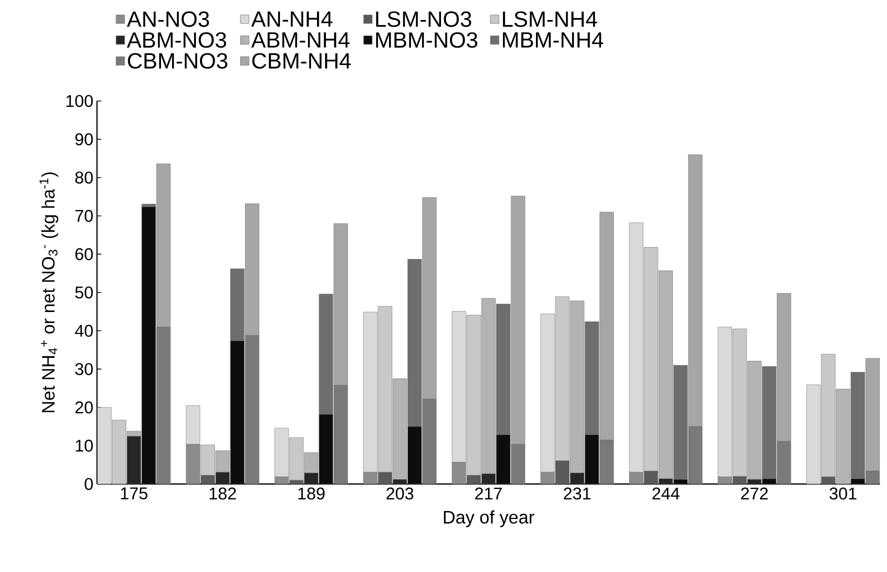 This screenshot has height=572, width=887. I want to click on x-axis-title: Day of year, so click(489, 519).